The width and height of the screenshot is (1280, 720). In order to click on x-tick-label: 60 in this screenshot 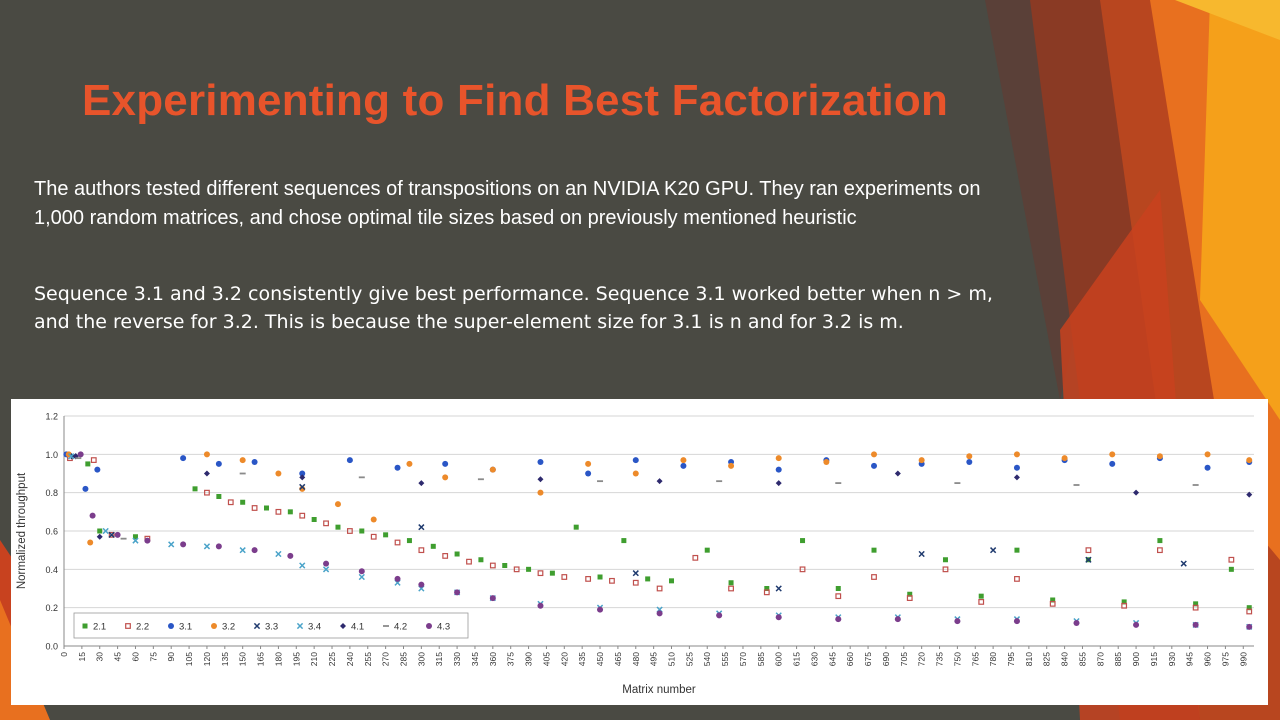, I will do `click(135, 657)`.